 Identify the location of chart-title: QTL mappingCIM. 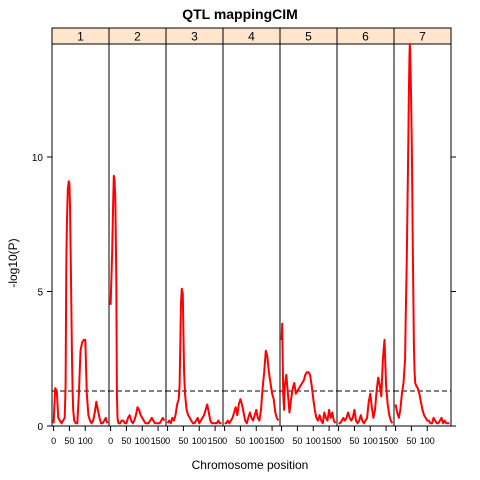
(240, 14).